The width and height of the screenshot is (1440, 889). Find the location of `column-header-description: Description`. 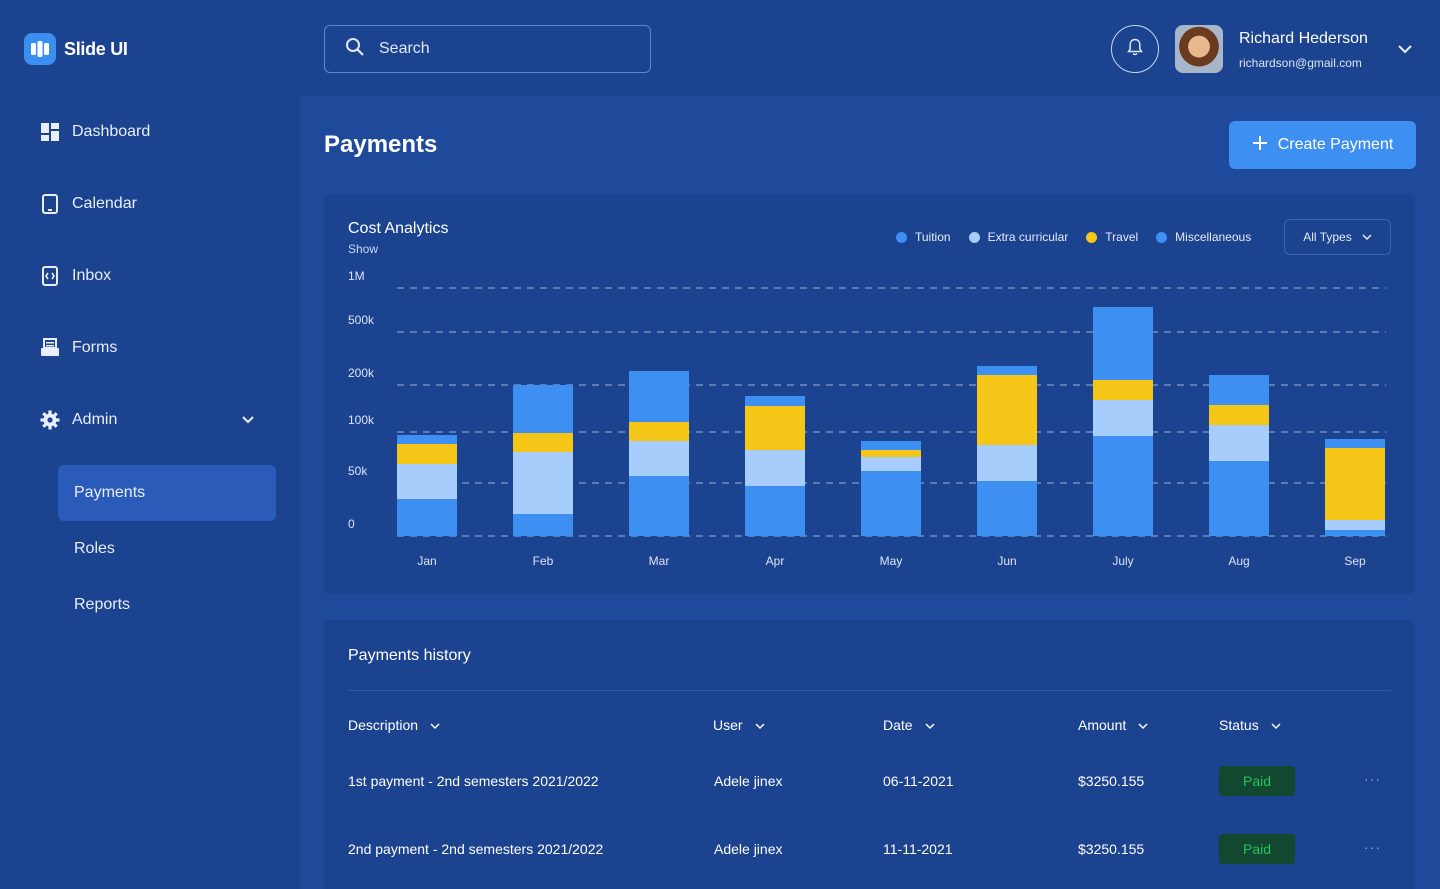

column-header-description: Description is located at coordinates (394, 725).